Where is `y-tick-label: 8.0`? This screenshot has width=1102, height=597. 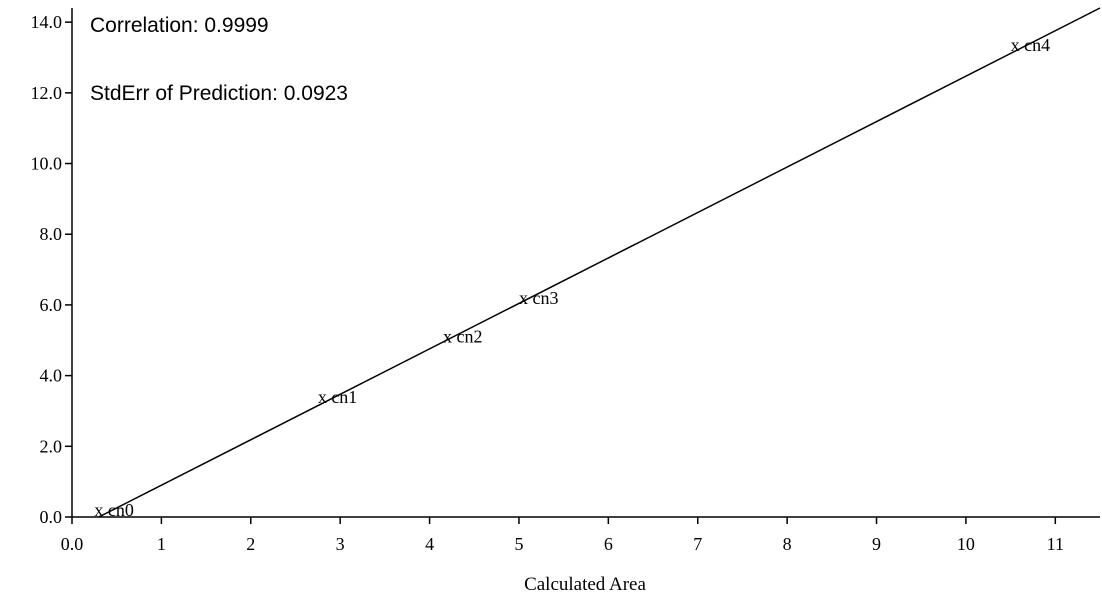
y-tick-label: 8.0 is located at coordinates (51, 234).